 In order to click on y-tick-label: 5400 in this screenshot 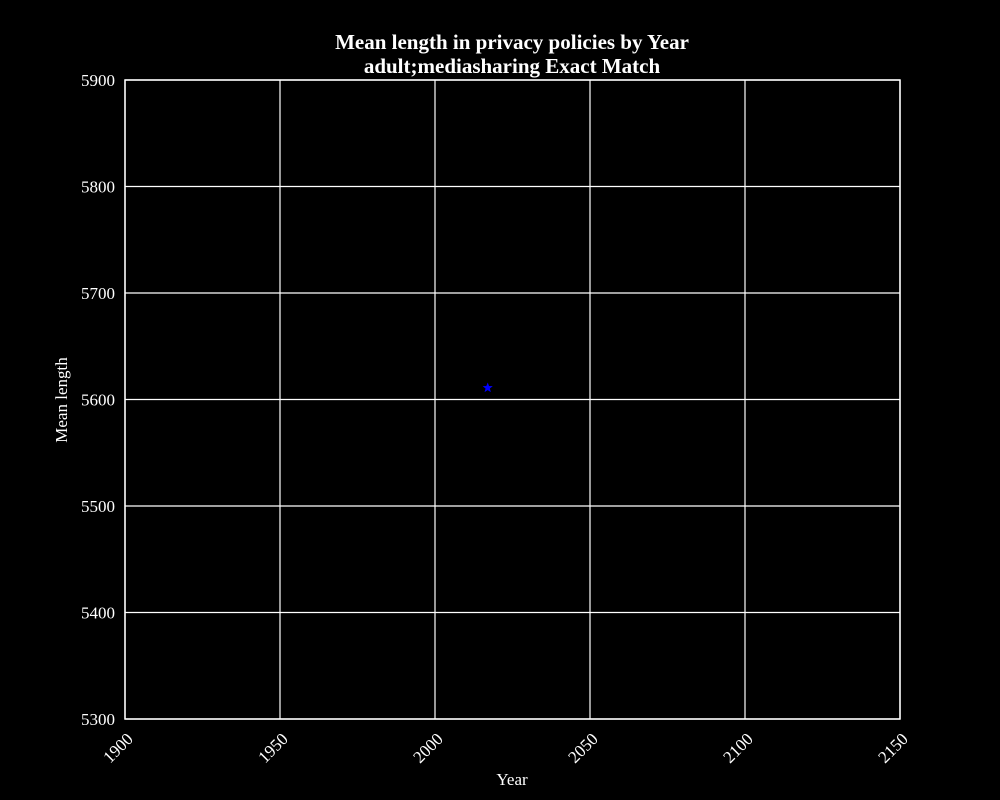, I will do `click(98, 613)`.